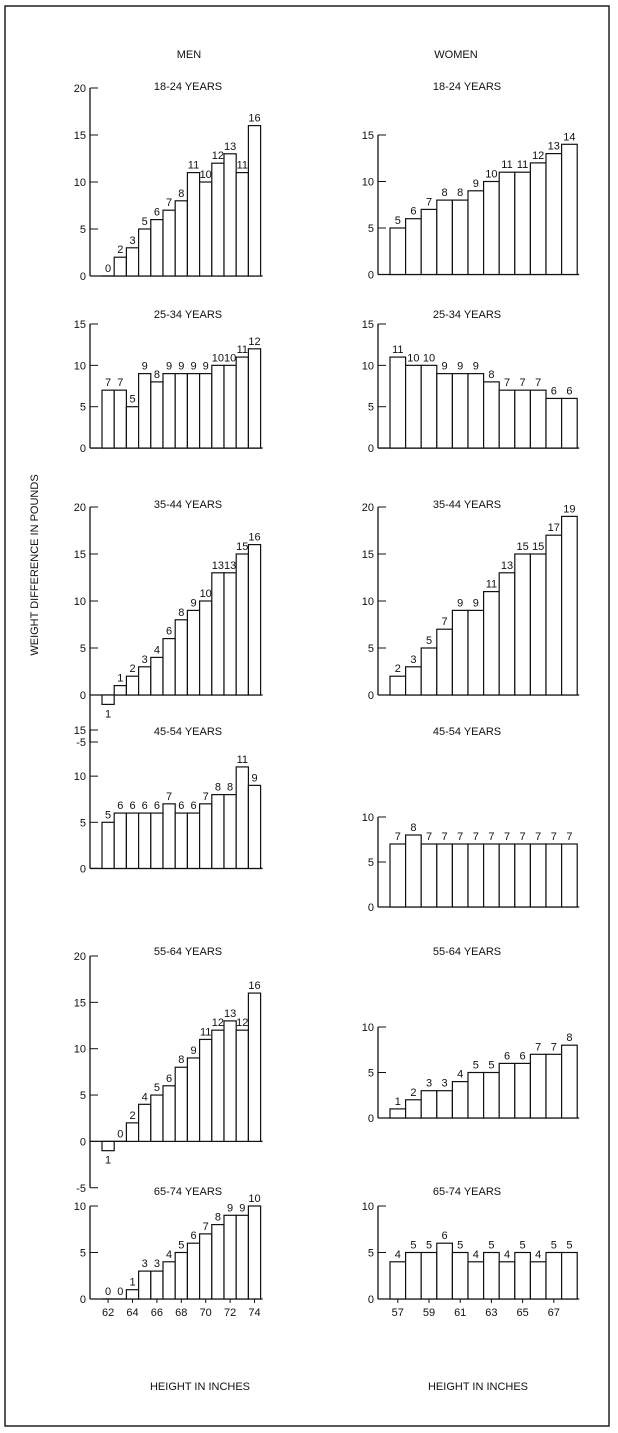  What do you see at coordinates (368, 555) in the screenshot?
I see `y-tick-label: 15` at bounding box center [368, 555].